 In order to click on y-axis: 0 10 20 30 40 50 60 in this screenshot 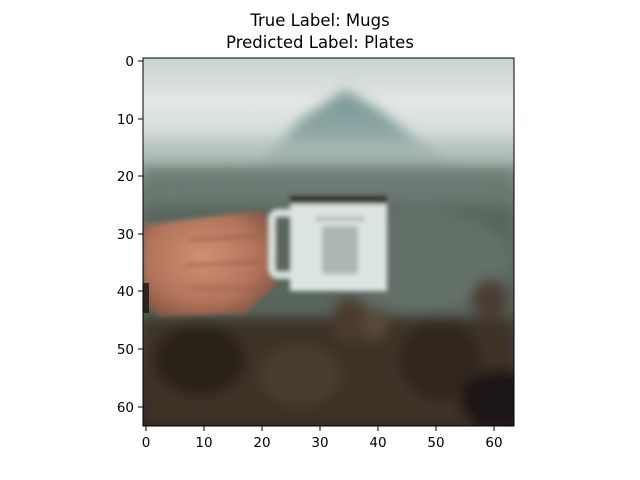, I will do `click(130, 235)`.